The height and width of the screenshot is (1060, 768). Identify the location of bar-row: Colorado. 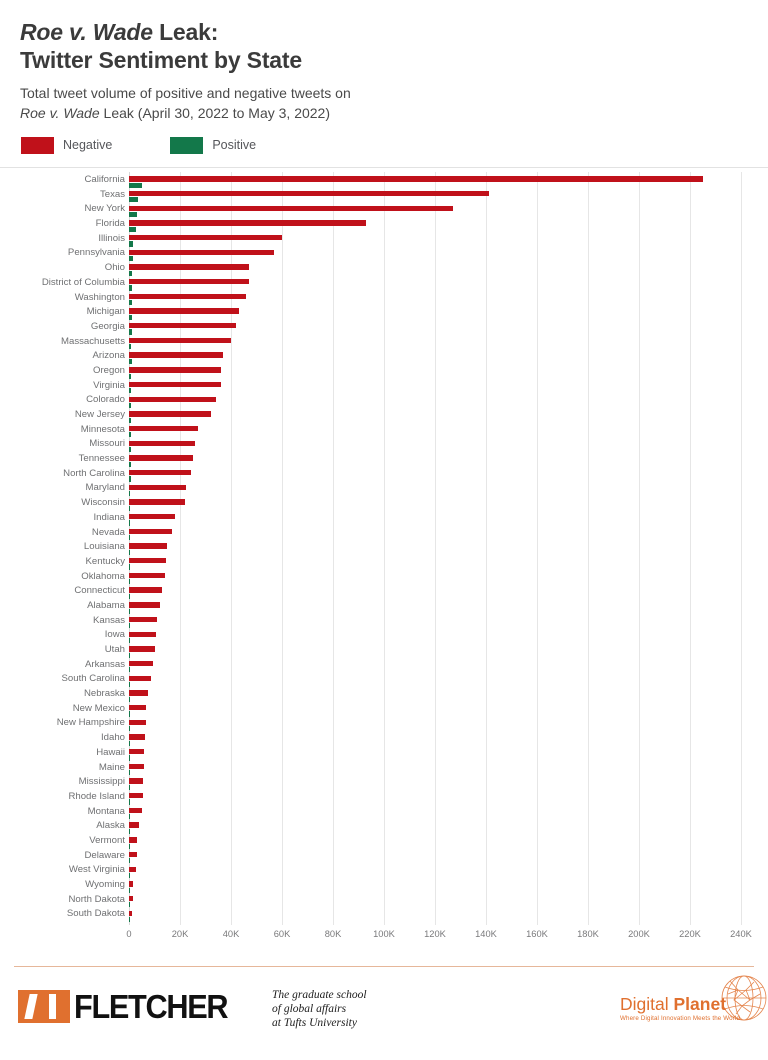
(384, 402).